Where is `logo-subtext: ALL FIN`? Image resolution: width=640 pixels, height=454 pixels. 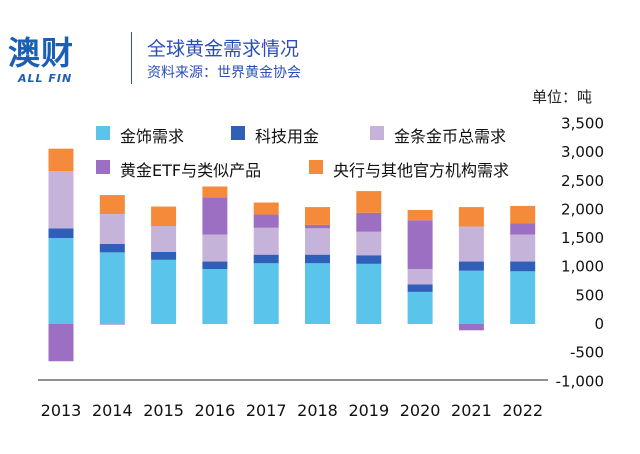 logo-subtext: ALL FIN is located at coordinates (45, 78).